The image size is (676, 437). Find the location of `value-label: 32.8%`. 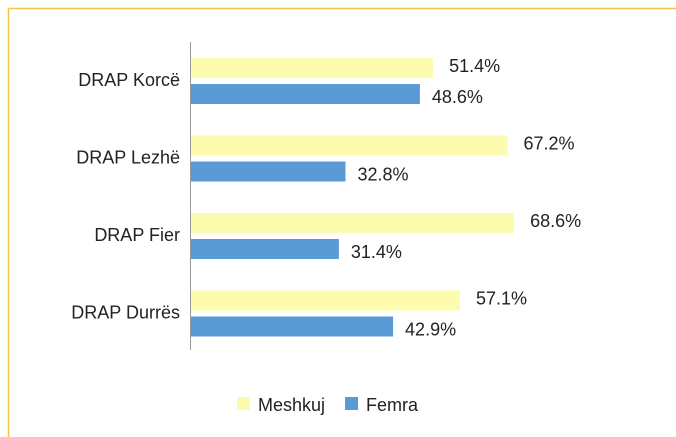

value-label: 32.8% is located at coordinates (382, 174).